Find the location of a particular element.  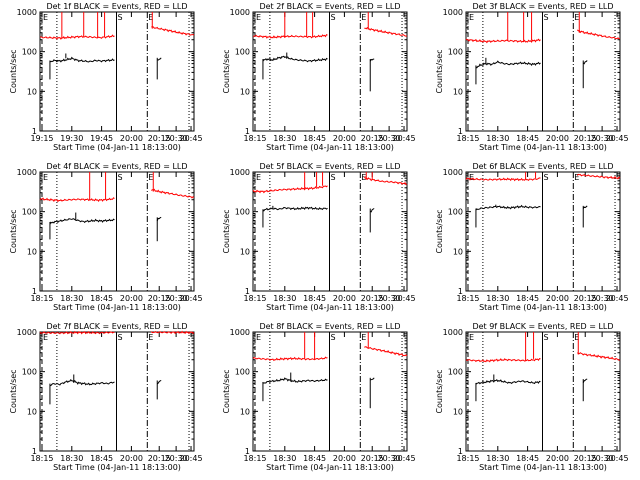

x-tick-label: 19:15 is located at coordinates (41, 138).